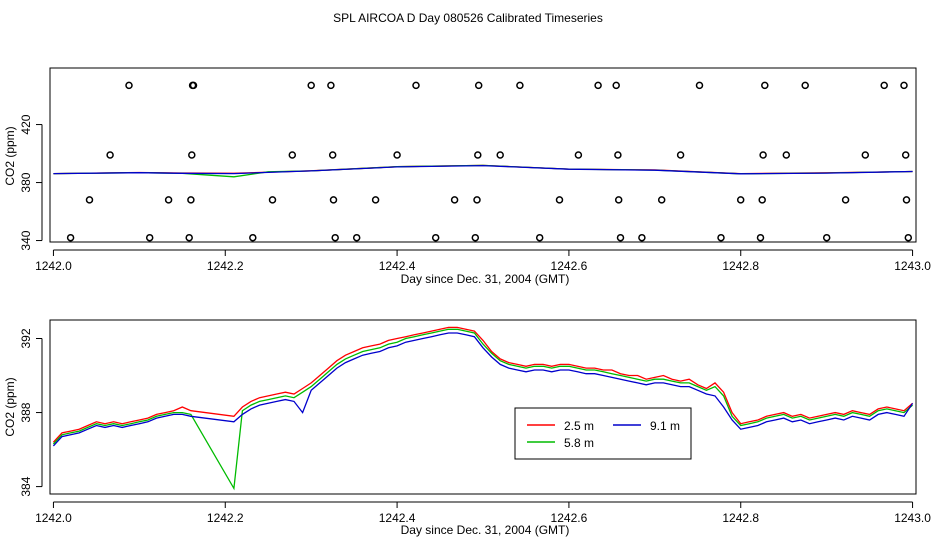 Image resolution: width=936 pixels, height=545 pixels. Describe the element at coordinates (912, 266) in the screenshot. I see `top-x-tick-label: 1243.0` at that location.